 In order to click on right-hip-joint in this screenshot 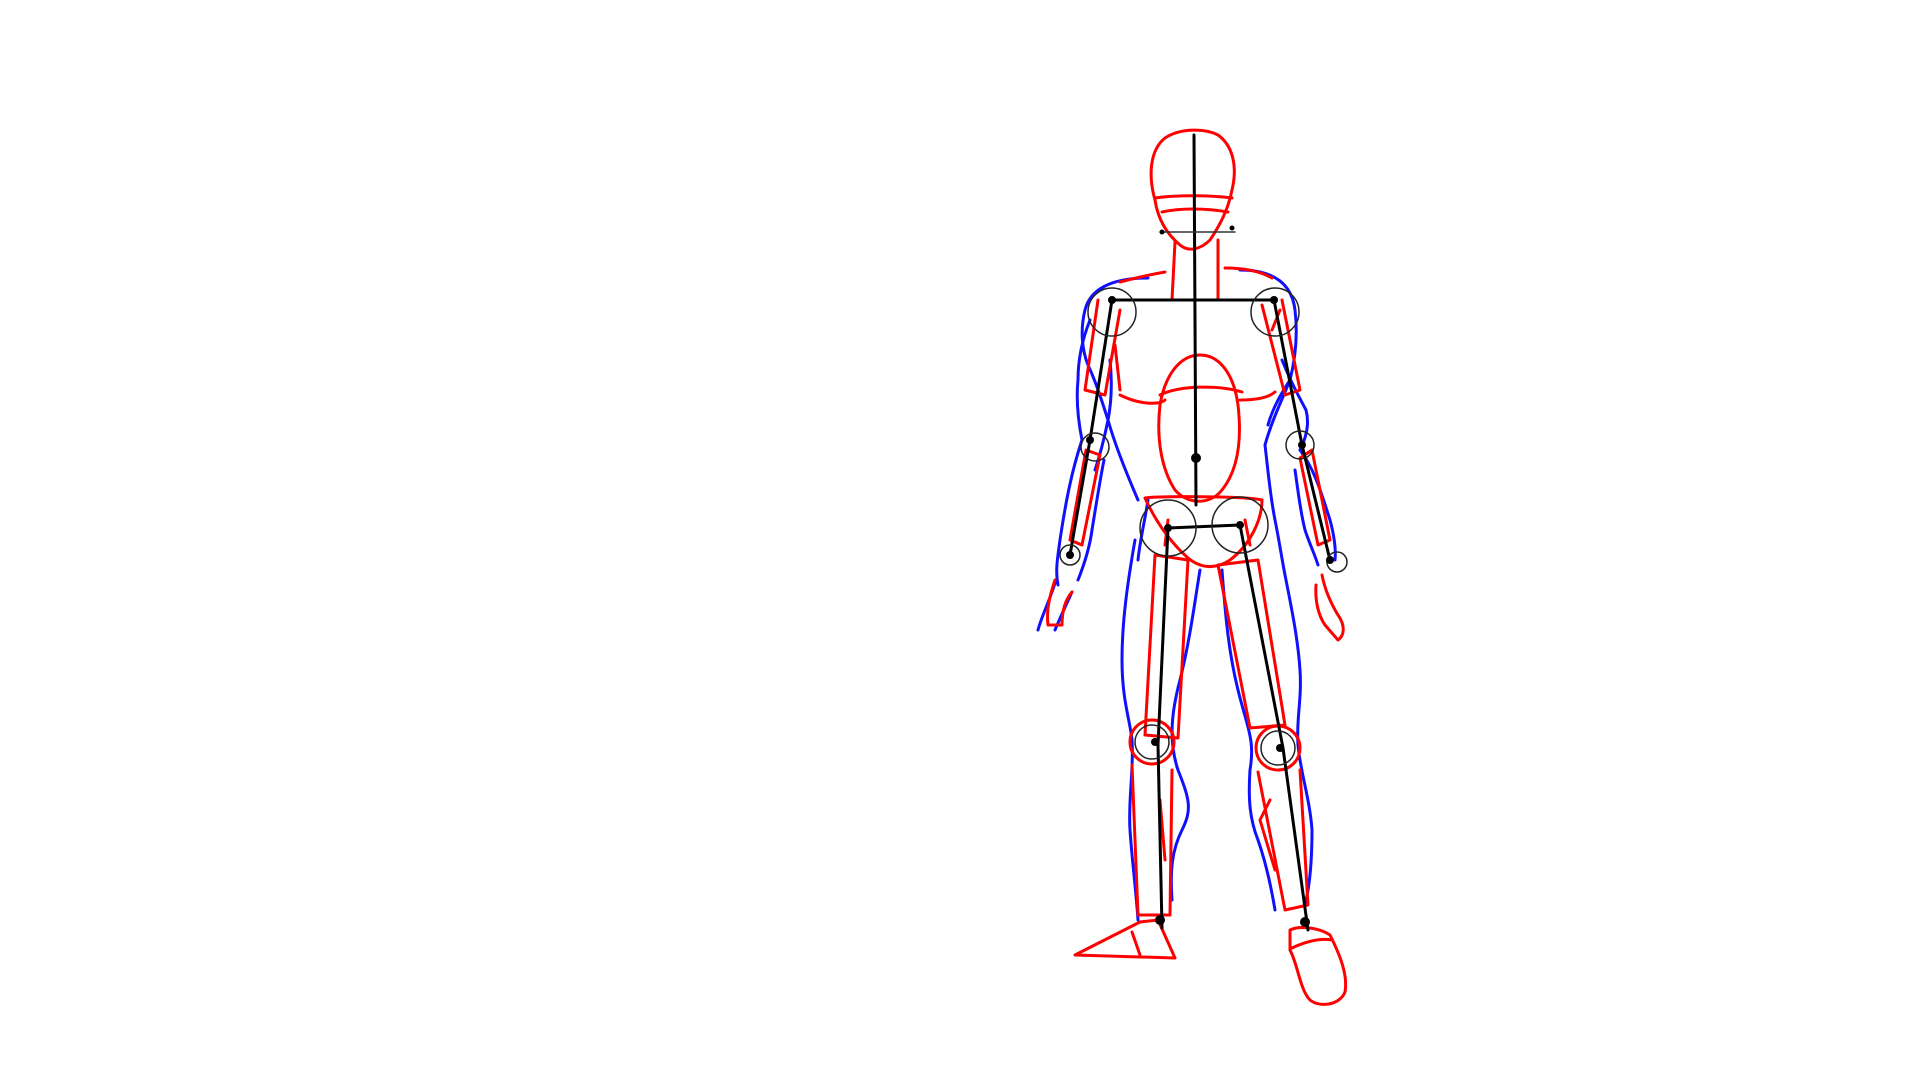, I will do `click(1240, 525)`.